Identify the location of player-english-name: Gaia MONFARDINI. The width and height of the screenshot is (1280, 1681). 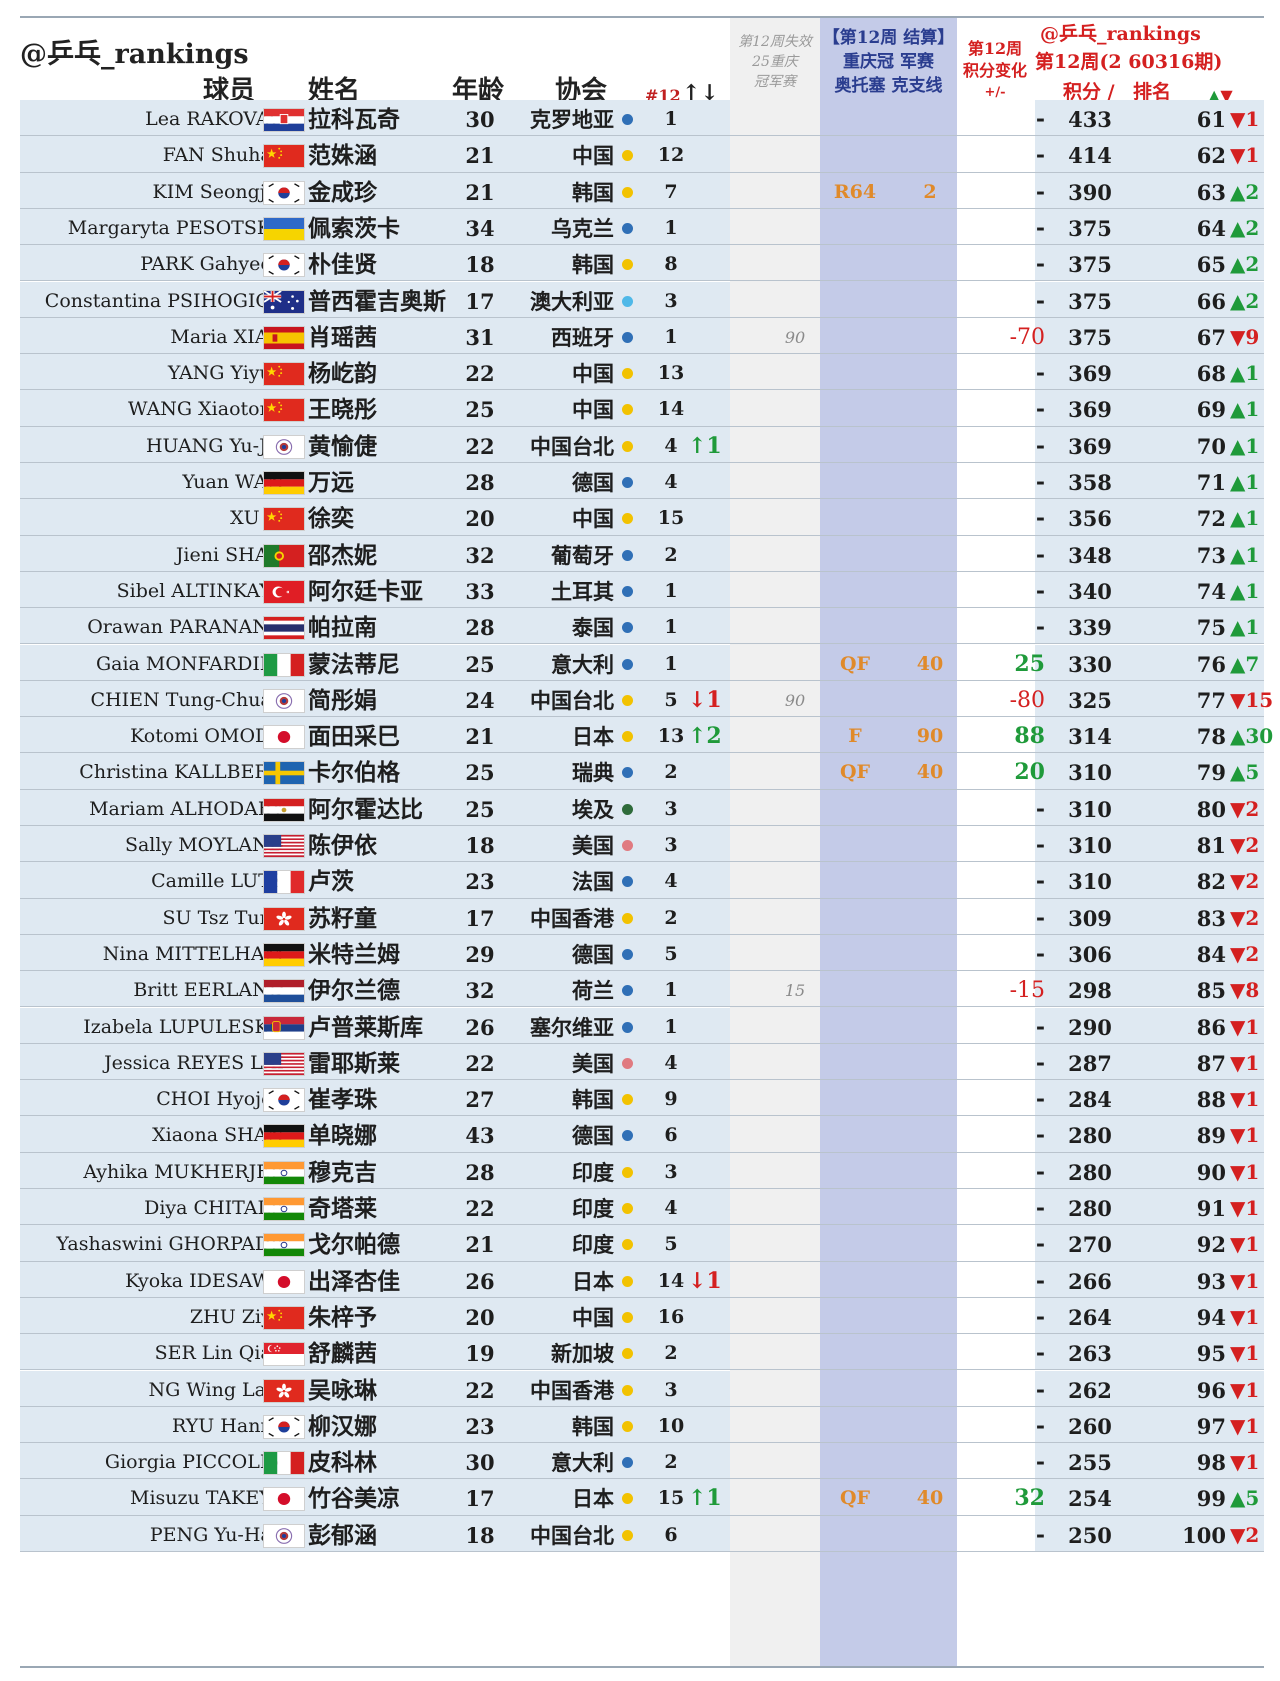
(189, 663).